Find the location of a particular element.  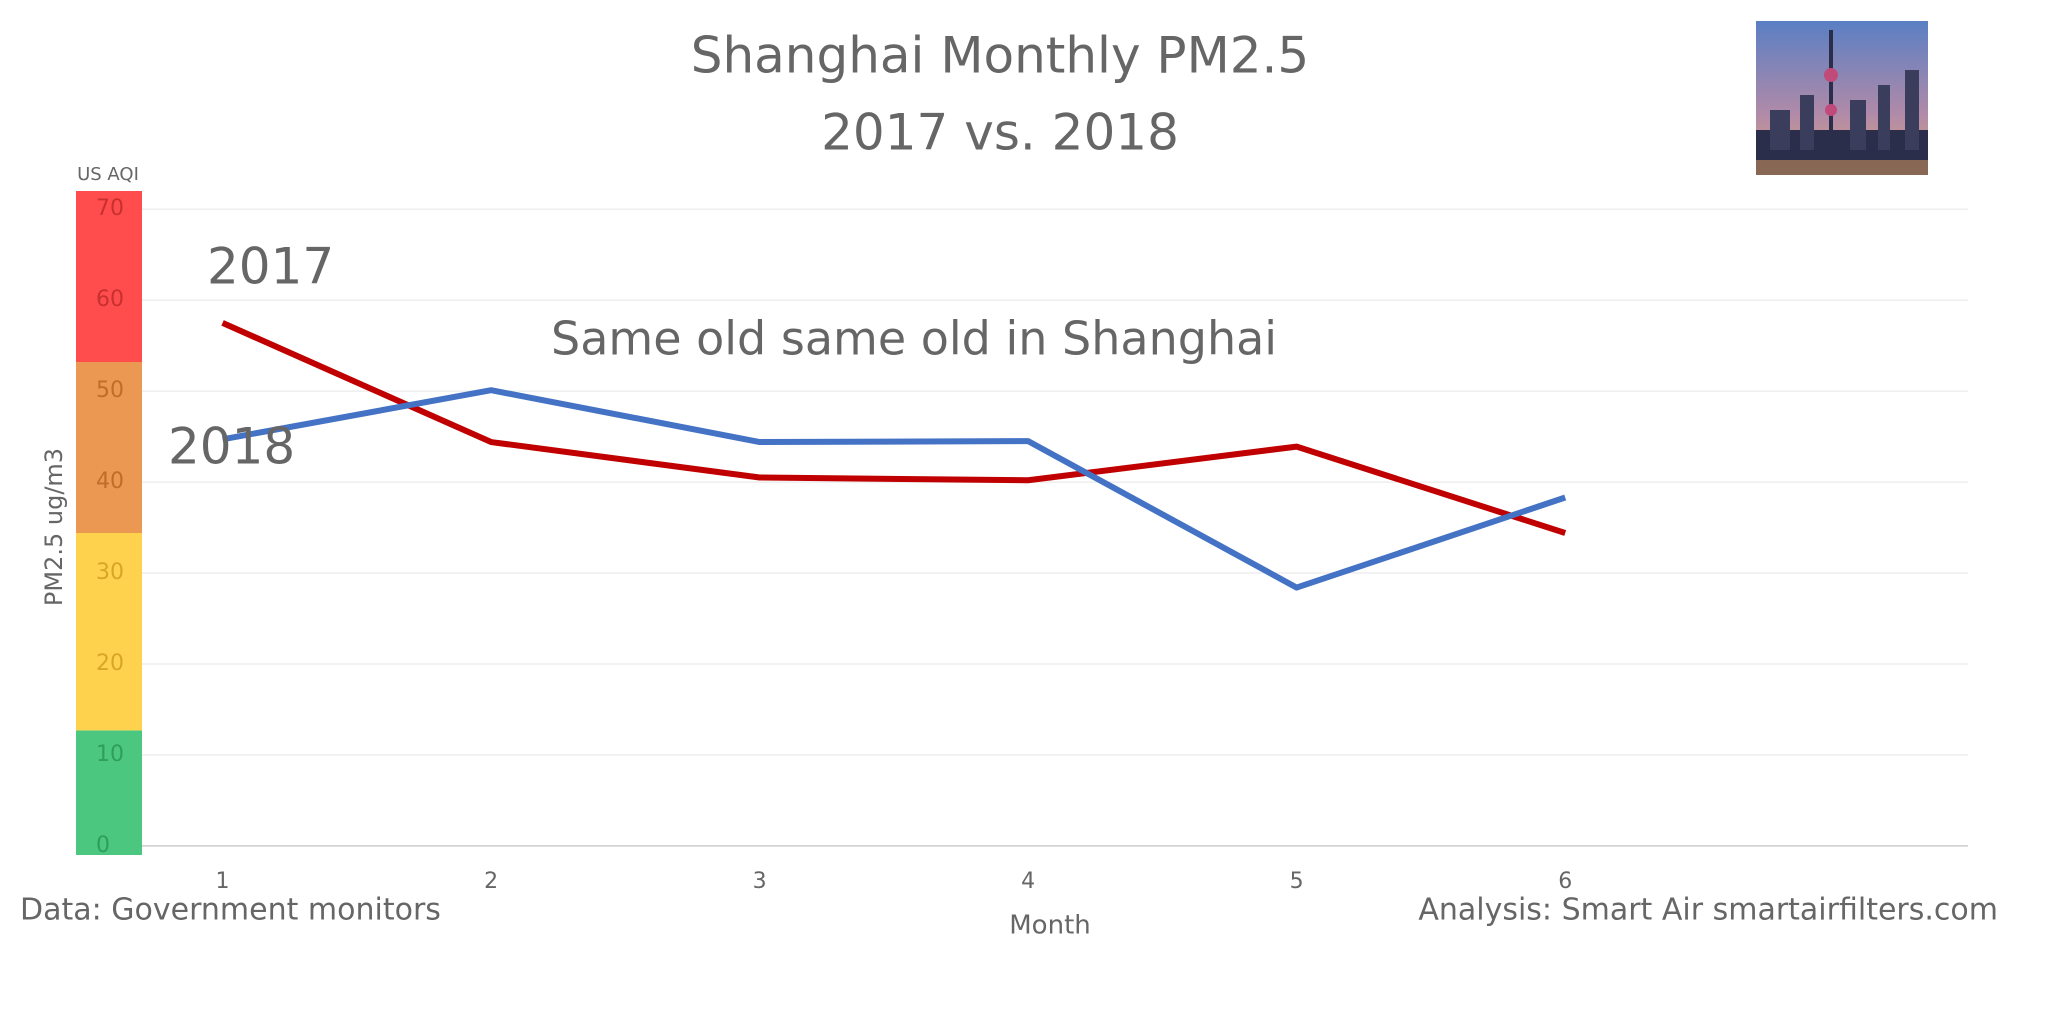

x-tick-label: 3 is located at coordinates (760, 881).